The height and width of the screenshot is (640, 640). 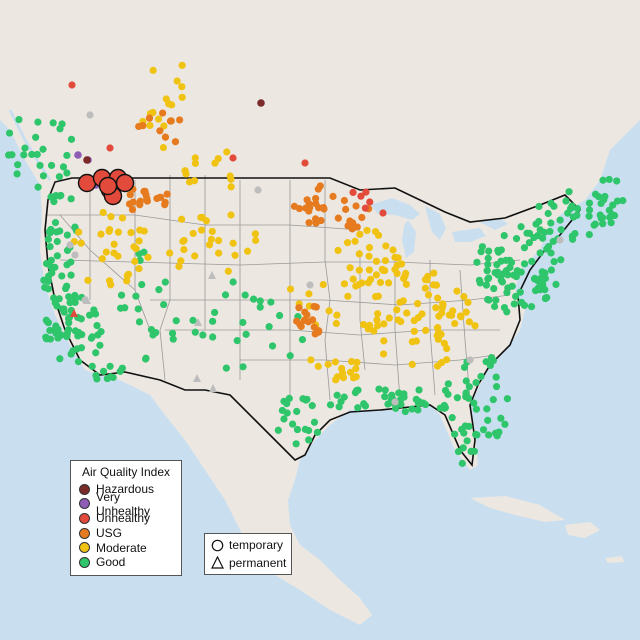 I want to click on legend-item-usg: USG, so click(x=126, y=533).